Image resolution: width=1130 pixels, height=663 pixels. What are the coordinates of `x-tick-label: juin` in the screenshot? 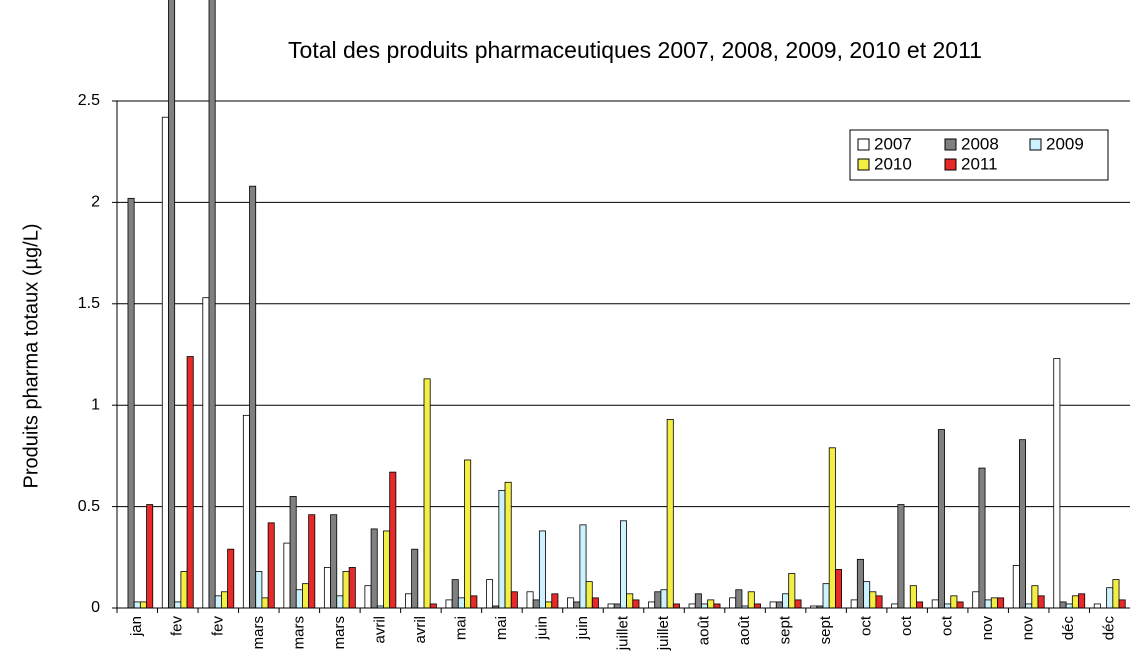 It's located at (541, 628).